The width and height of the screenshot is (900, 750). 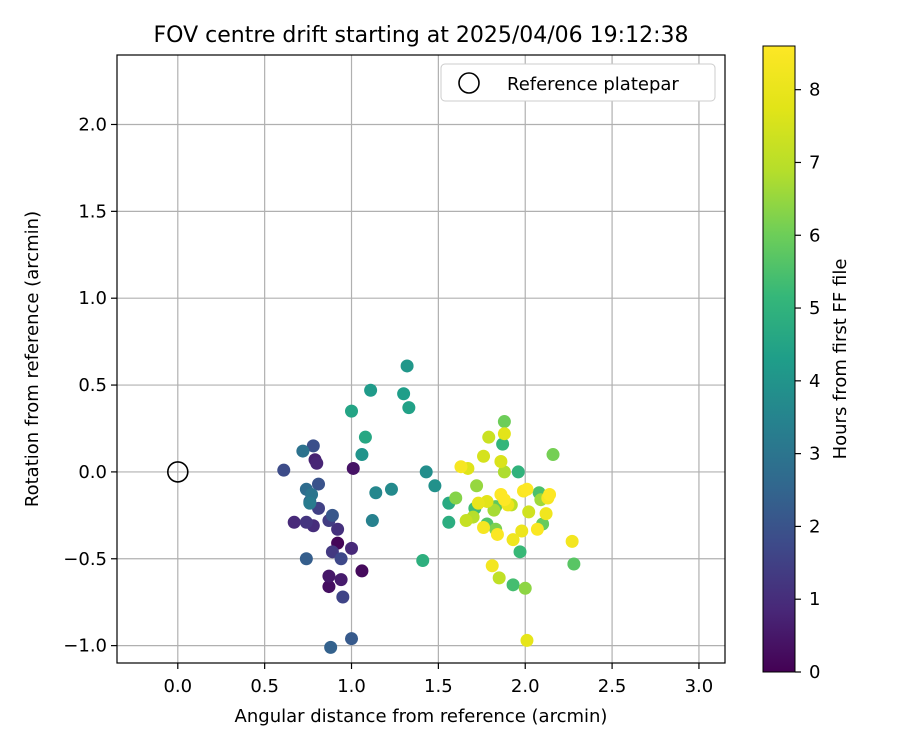 What do you see at coordinates (814, 90) in the screenshot?
I see `colorbar-tick-label: 8` at bounding box center [814, 90].